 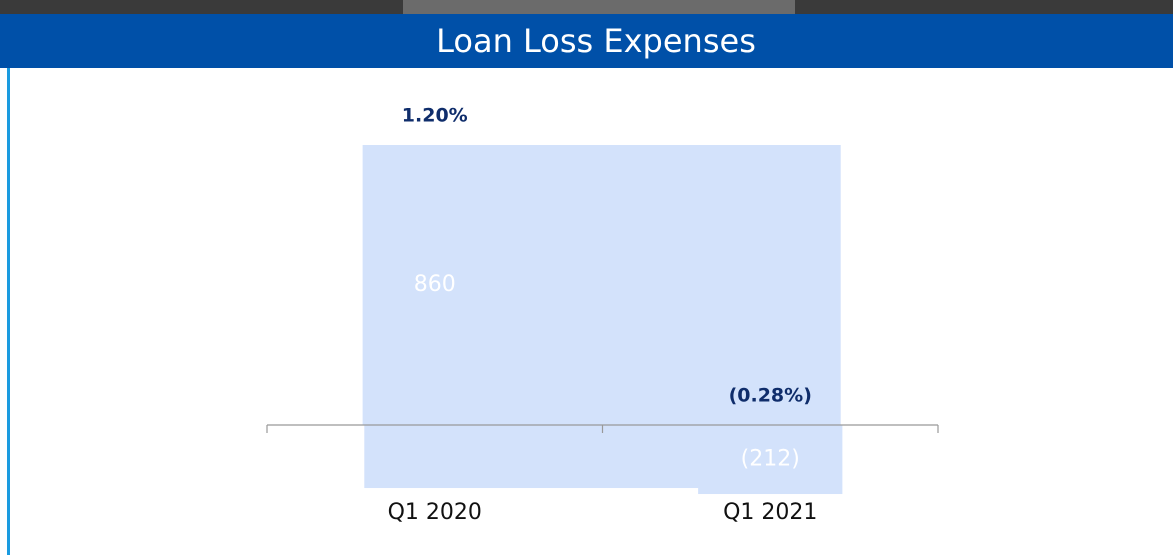 What do you see at coordinates (596, 41) in the screenshot?
I see `chart-title: Loan Loss Expenses` at bounding box center [596, 41].